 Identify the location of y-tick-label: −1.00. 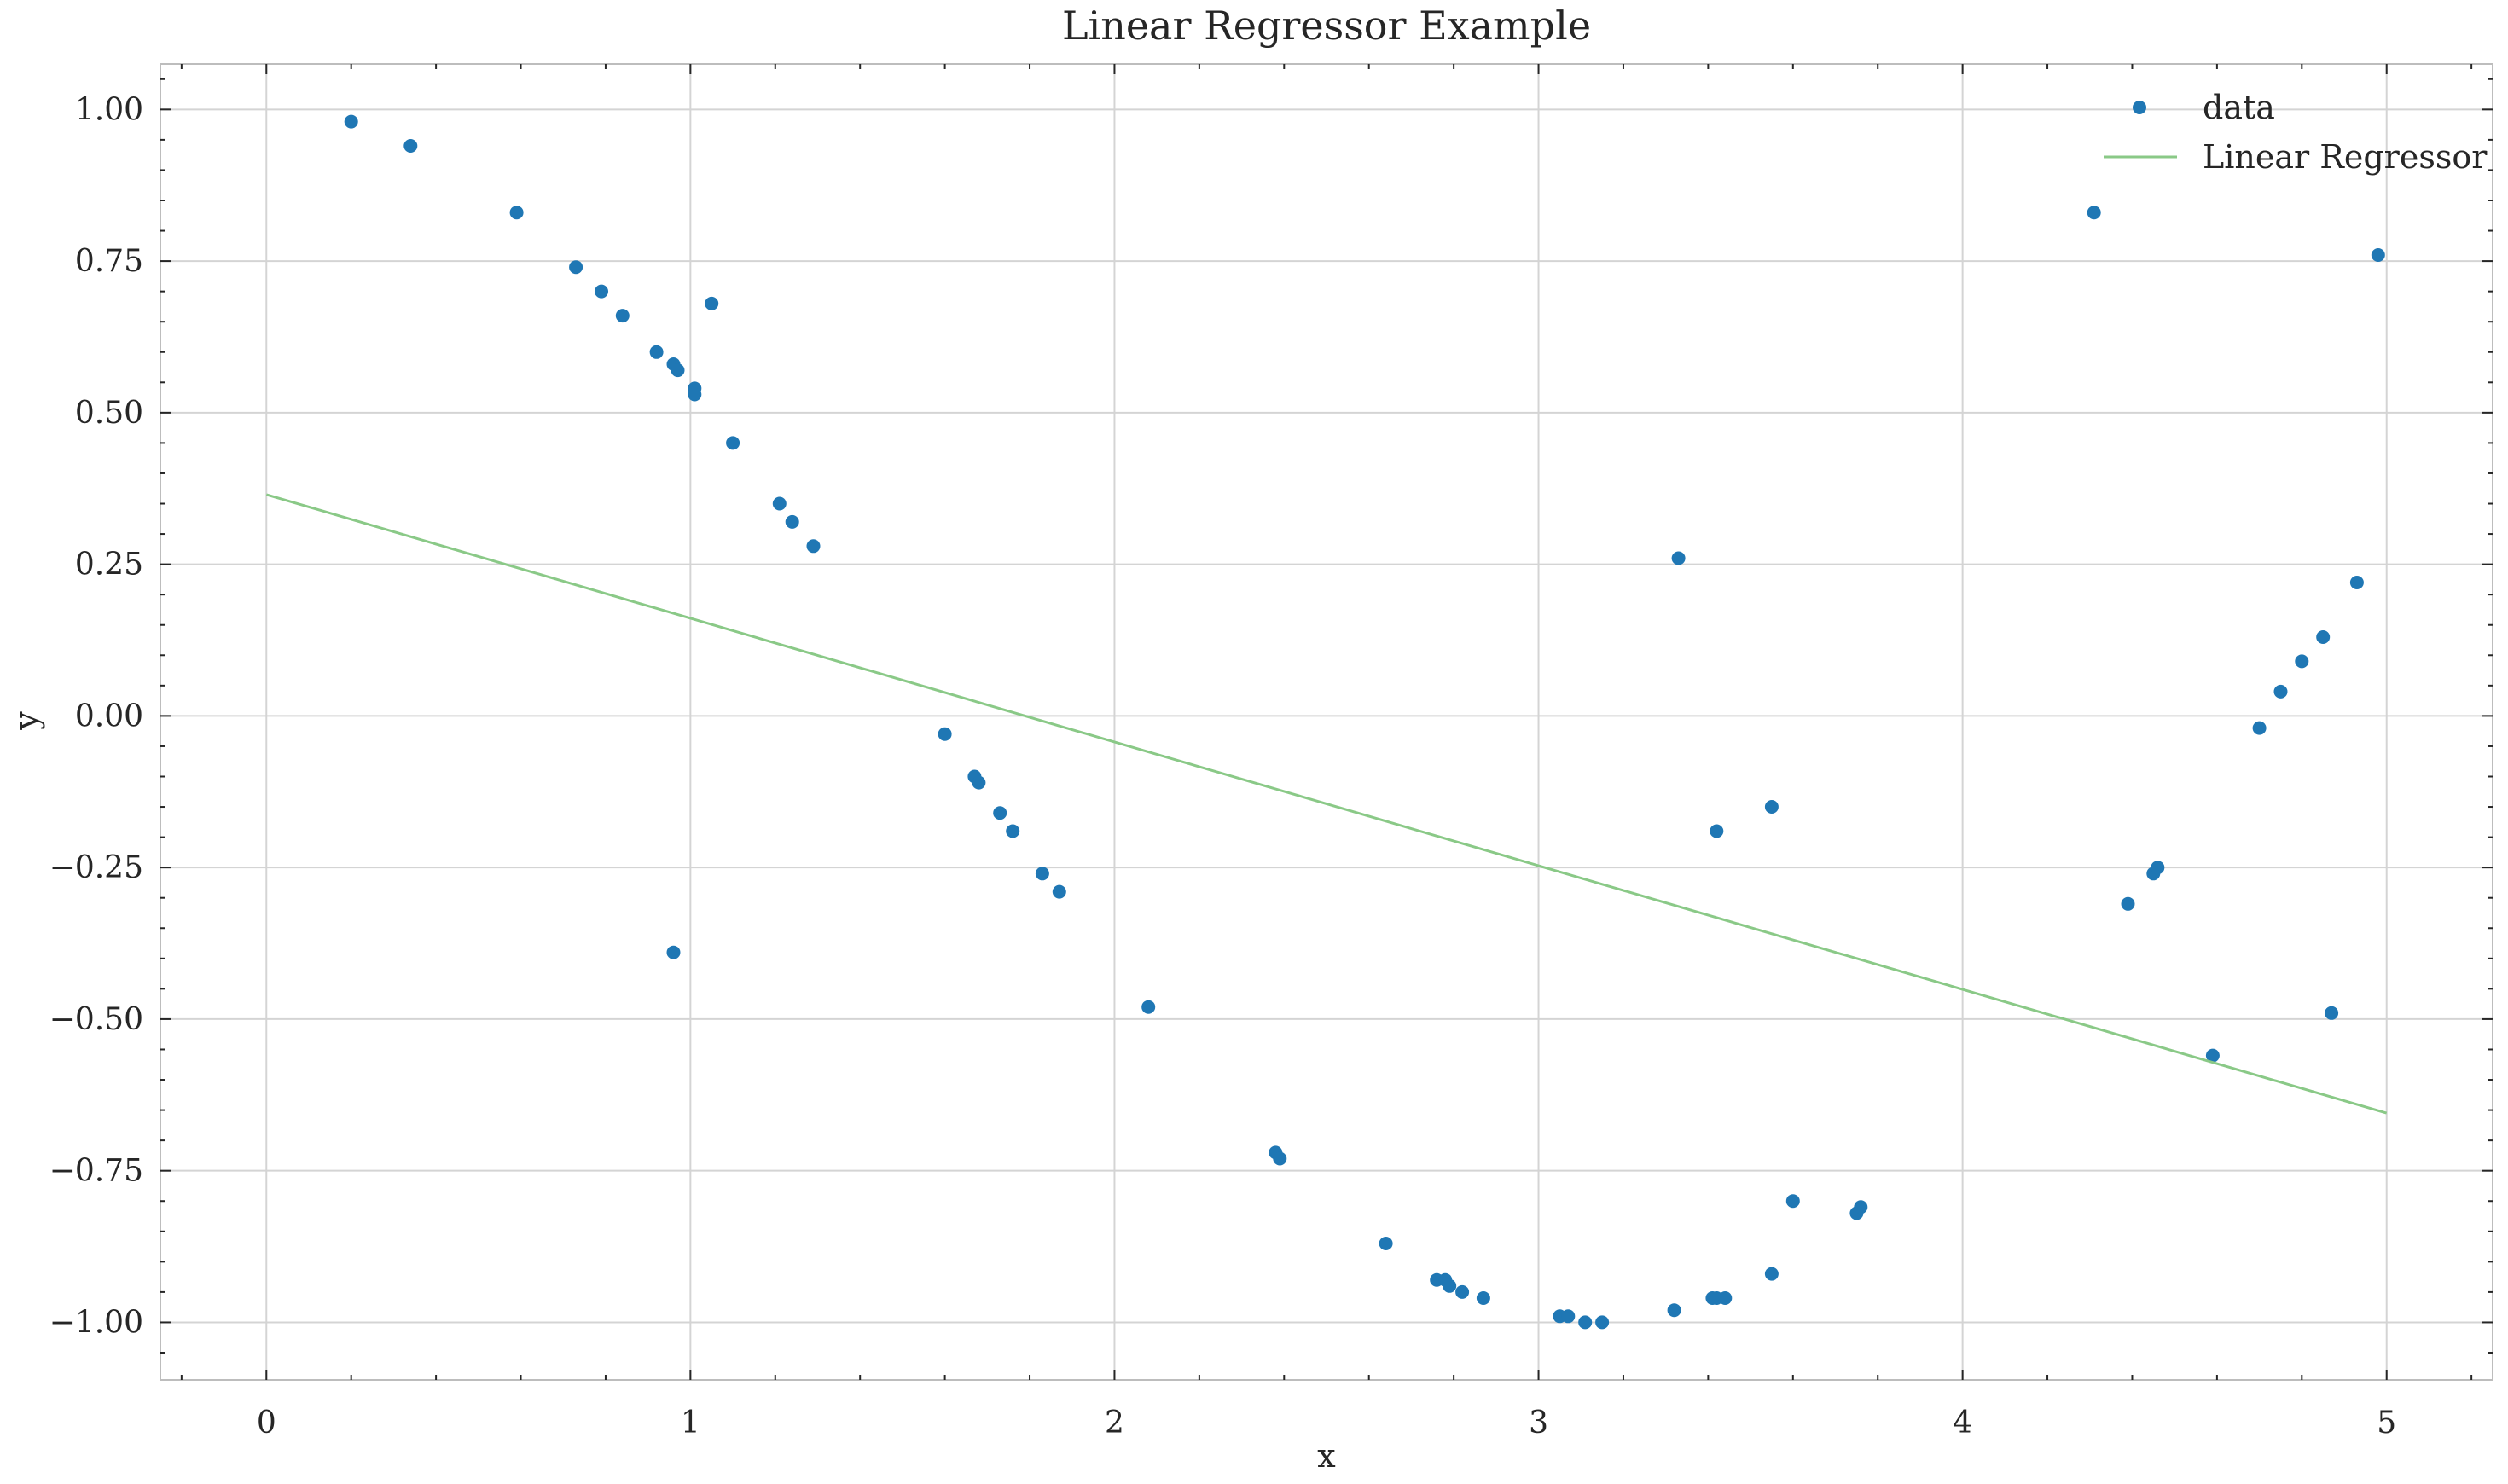
(96, 1322).